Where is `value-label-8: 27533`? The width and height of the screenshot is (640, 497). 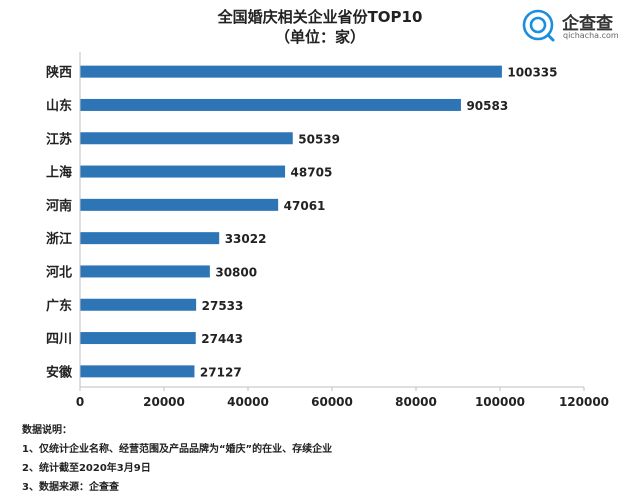
value-label-8: 27533 is located at coordinates (223, 306).